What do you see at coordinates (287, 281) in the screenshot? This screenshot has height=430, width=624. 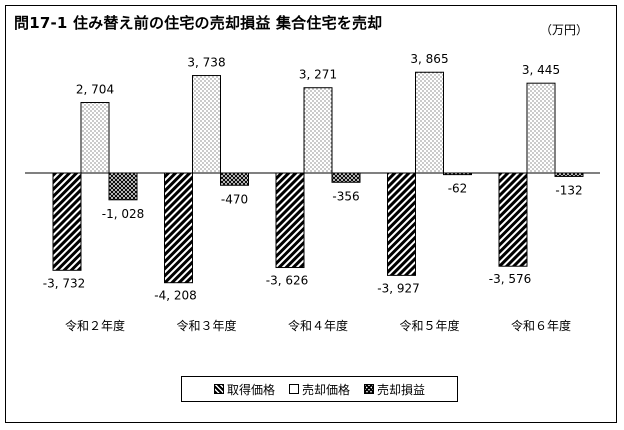 I see `data-label-acquisition-3: -3, 626` at bounding box center [287, 281].